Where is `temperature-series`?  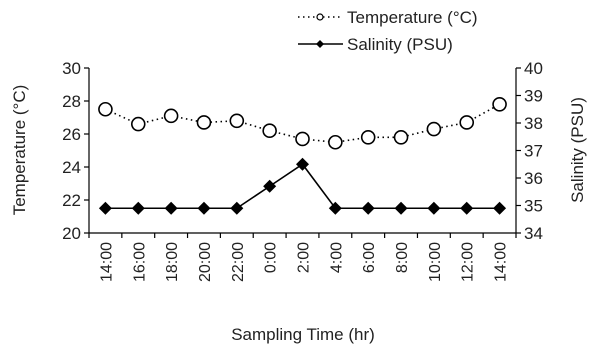 temperature-series is located at coordinates (302, 123).